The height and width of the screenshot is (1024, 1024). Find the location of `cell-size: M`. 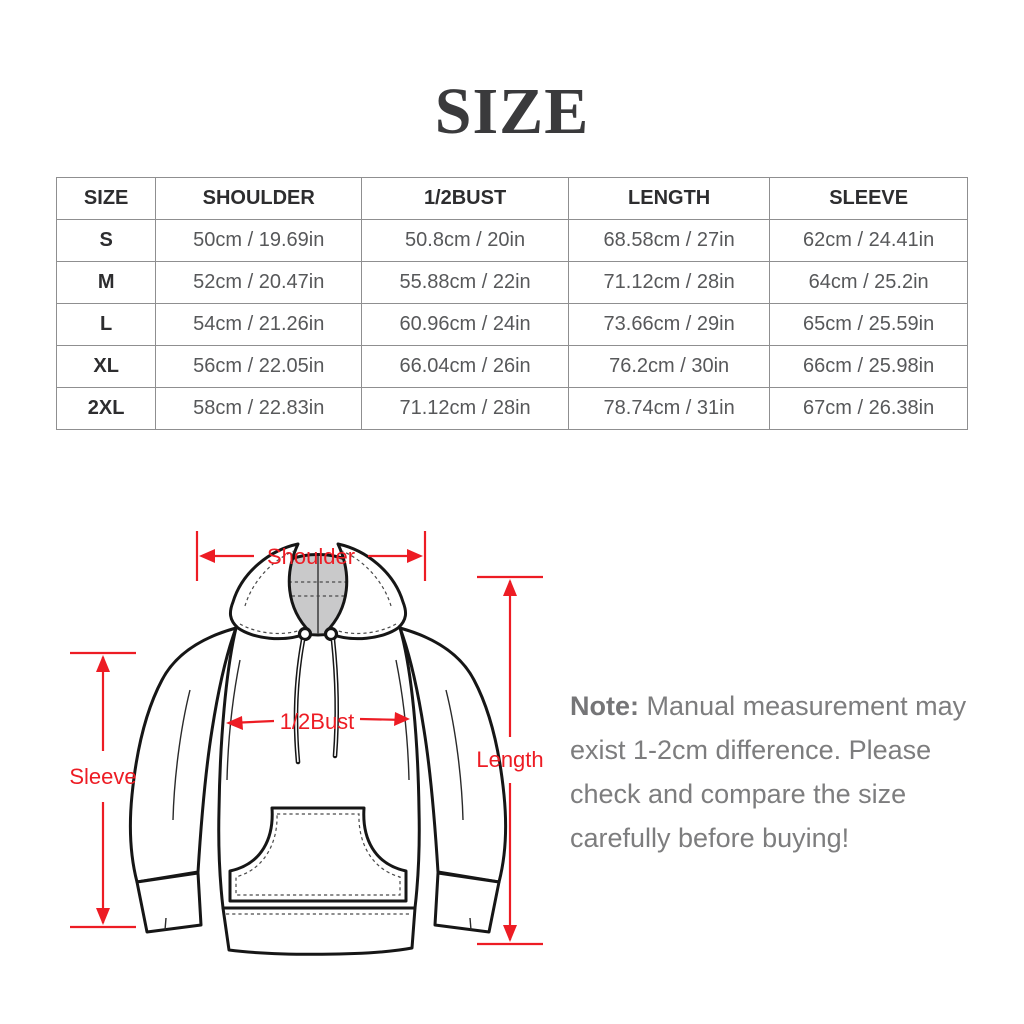

cell-size: M is located at coordinates (106, 282).